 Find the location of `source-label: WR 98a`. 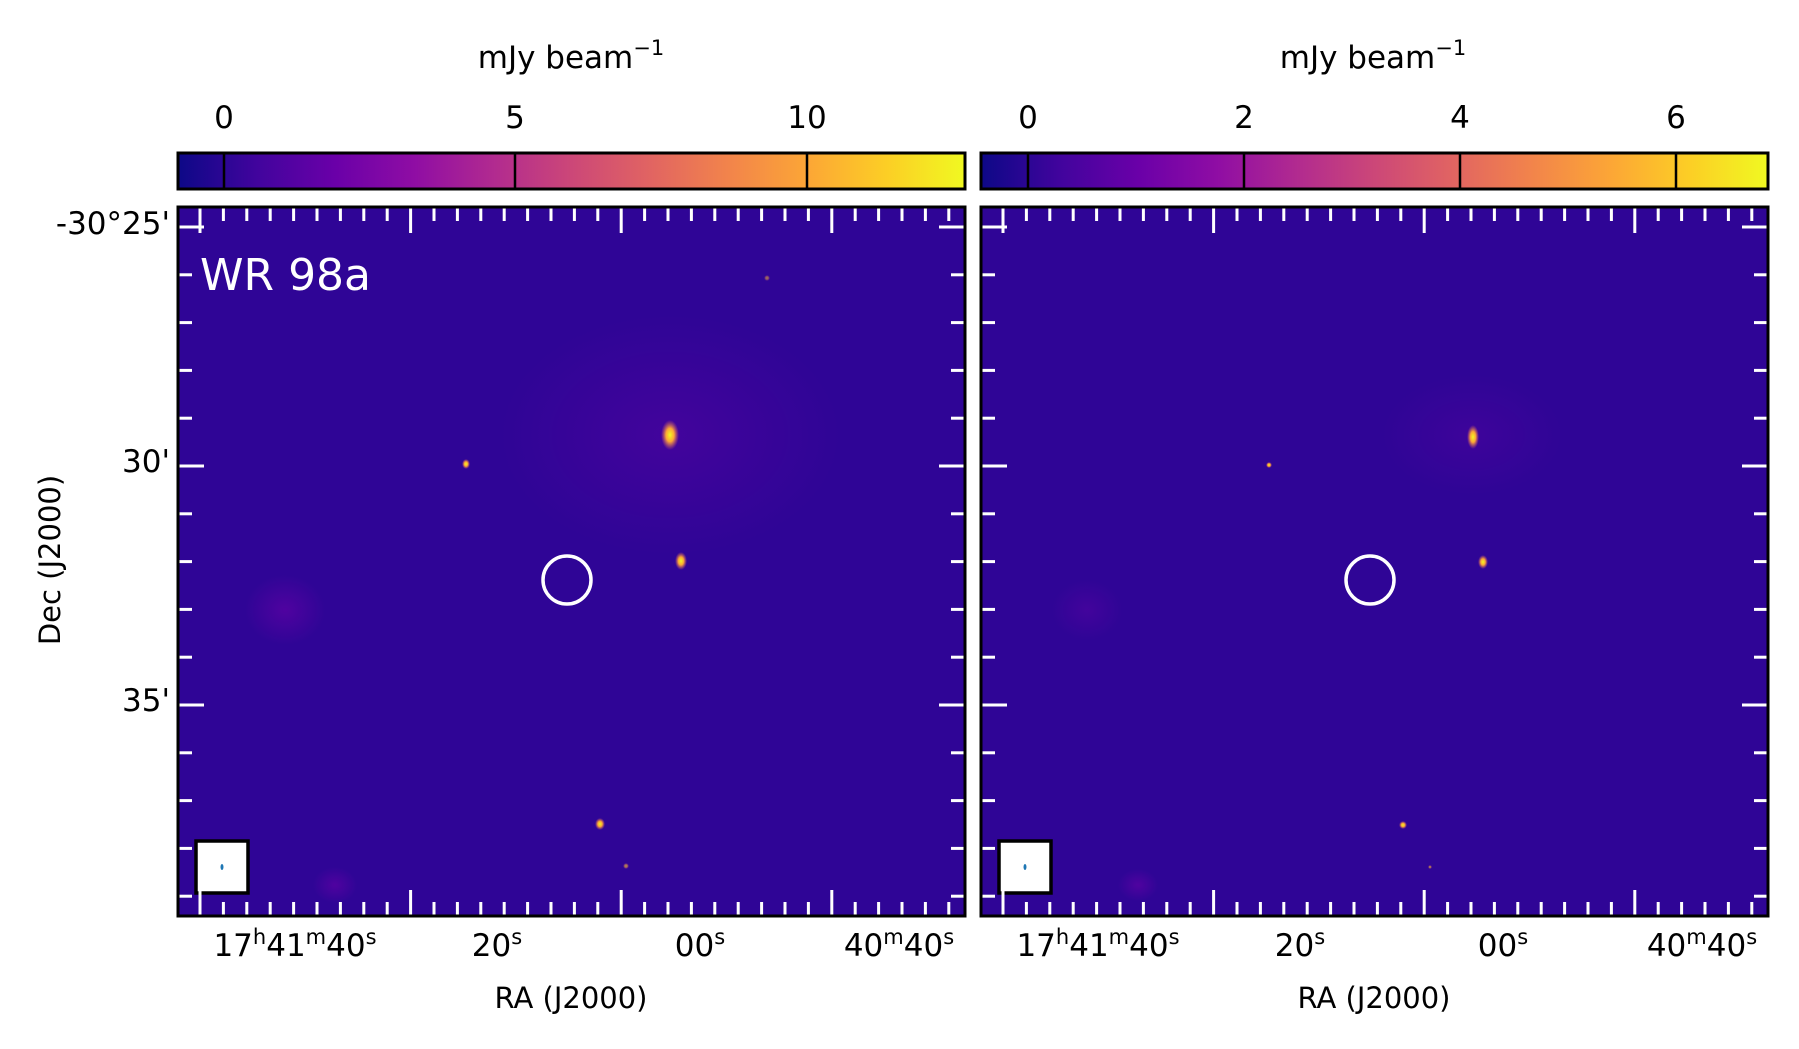

source-label: WR 98a is located at coordinates (285, 275).